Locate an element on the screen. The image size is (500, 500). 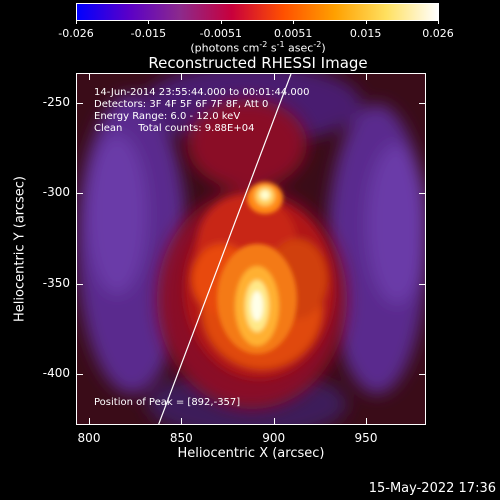
colorbar-tick-label: 0.015 is located at coordinates (365, 33).